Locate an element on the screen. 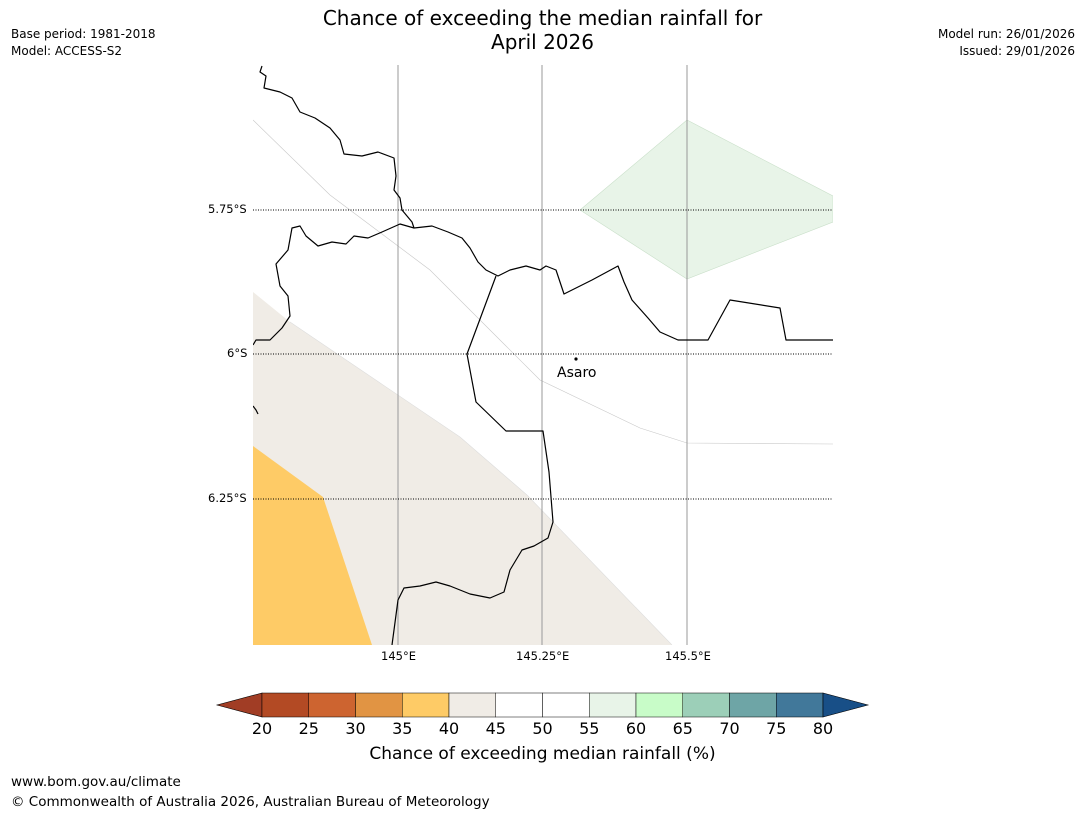 This screenshot has width=1085, height=816. colorbar-tick-label: 80 is located at coordinates (823, 728).